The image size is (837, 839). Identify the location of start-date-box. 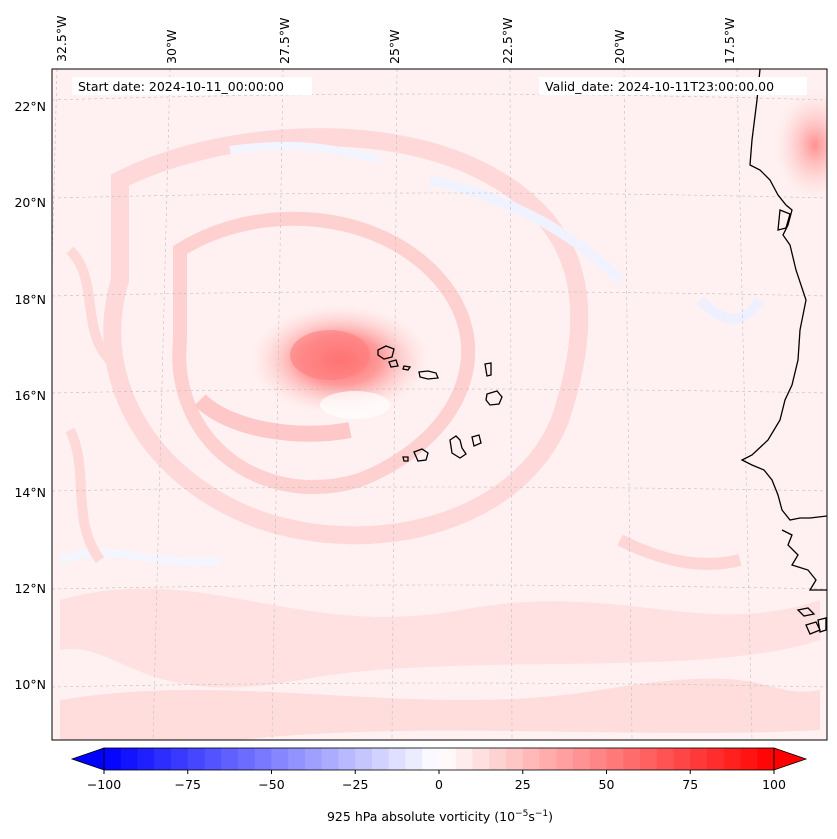
(192, 86).